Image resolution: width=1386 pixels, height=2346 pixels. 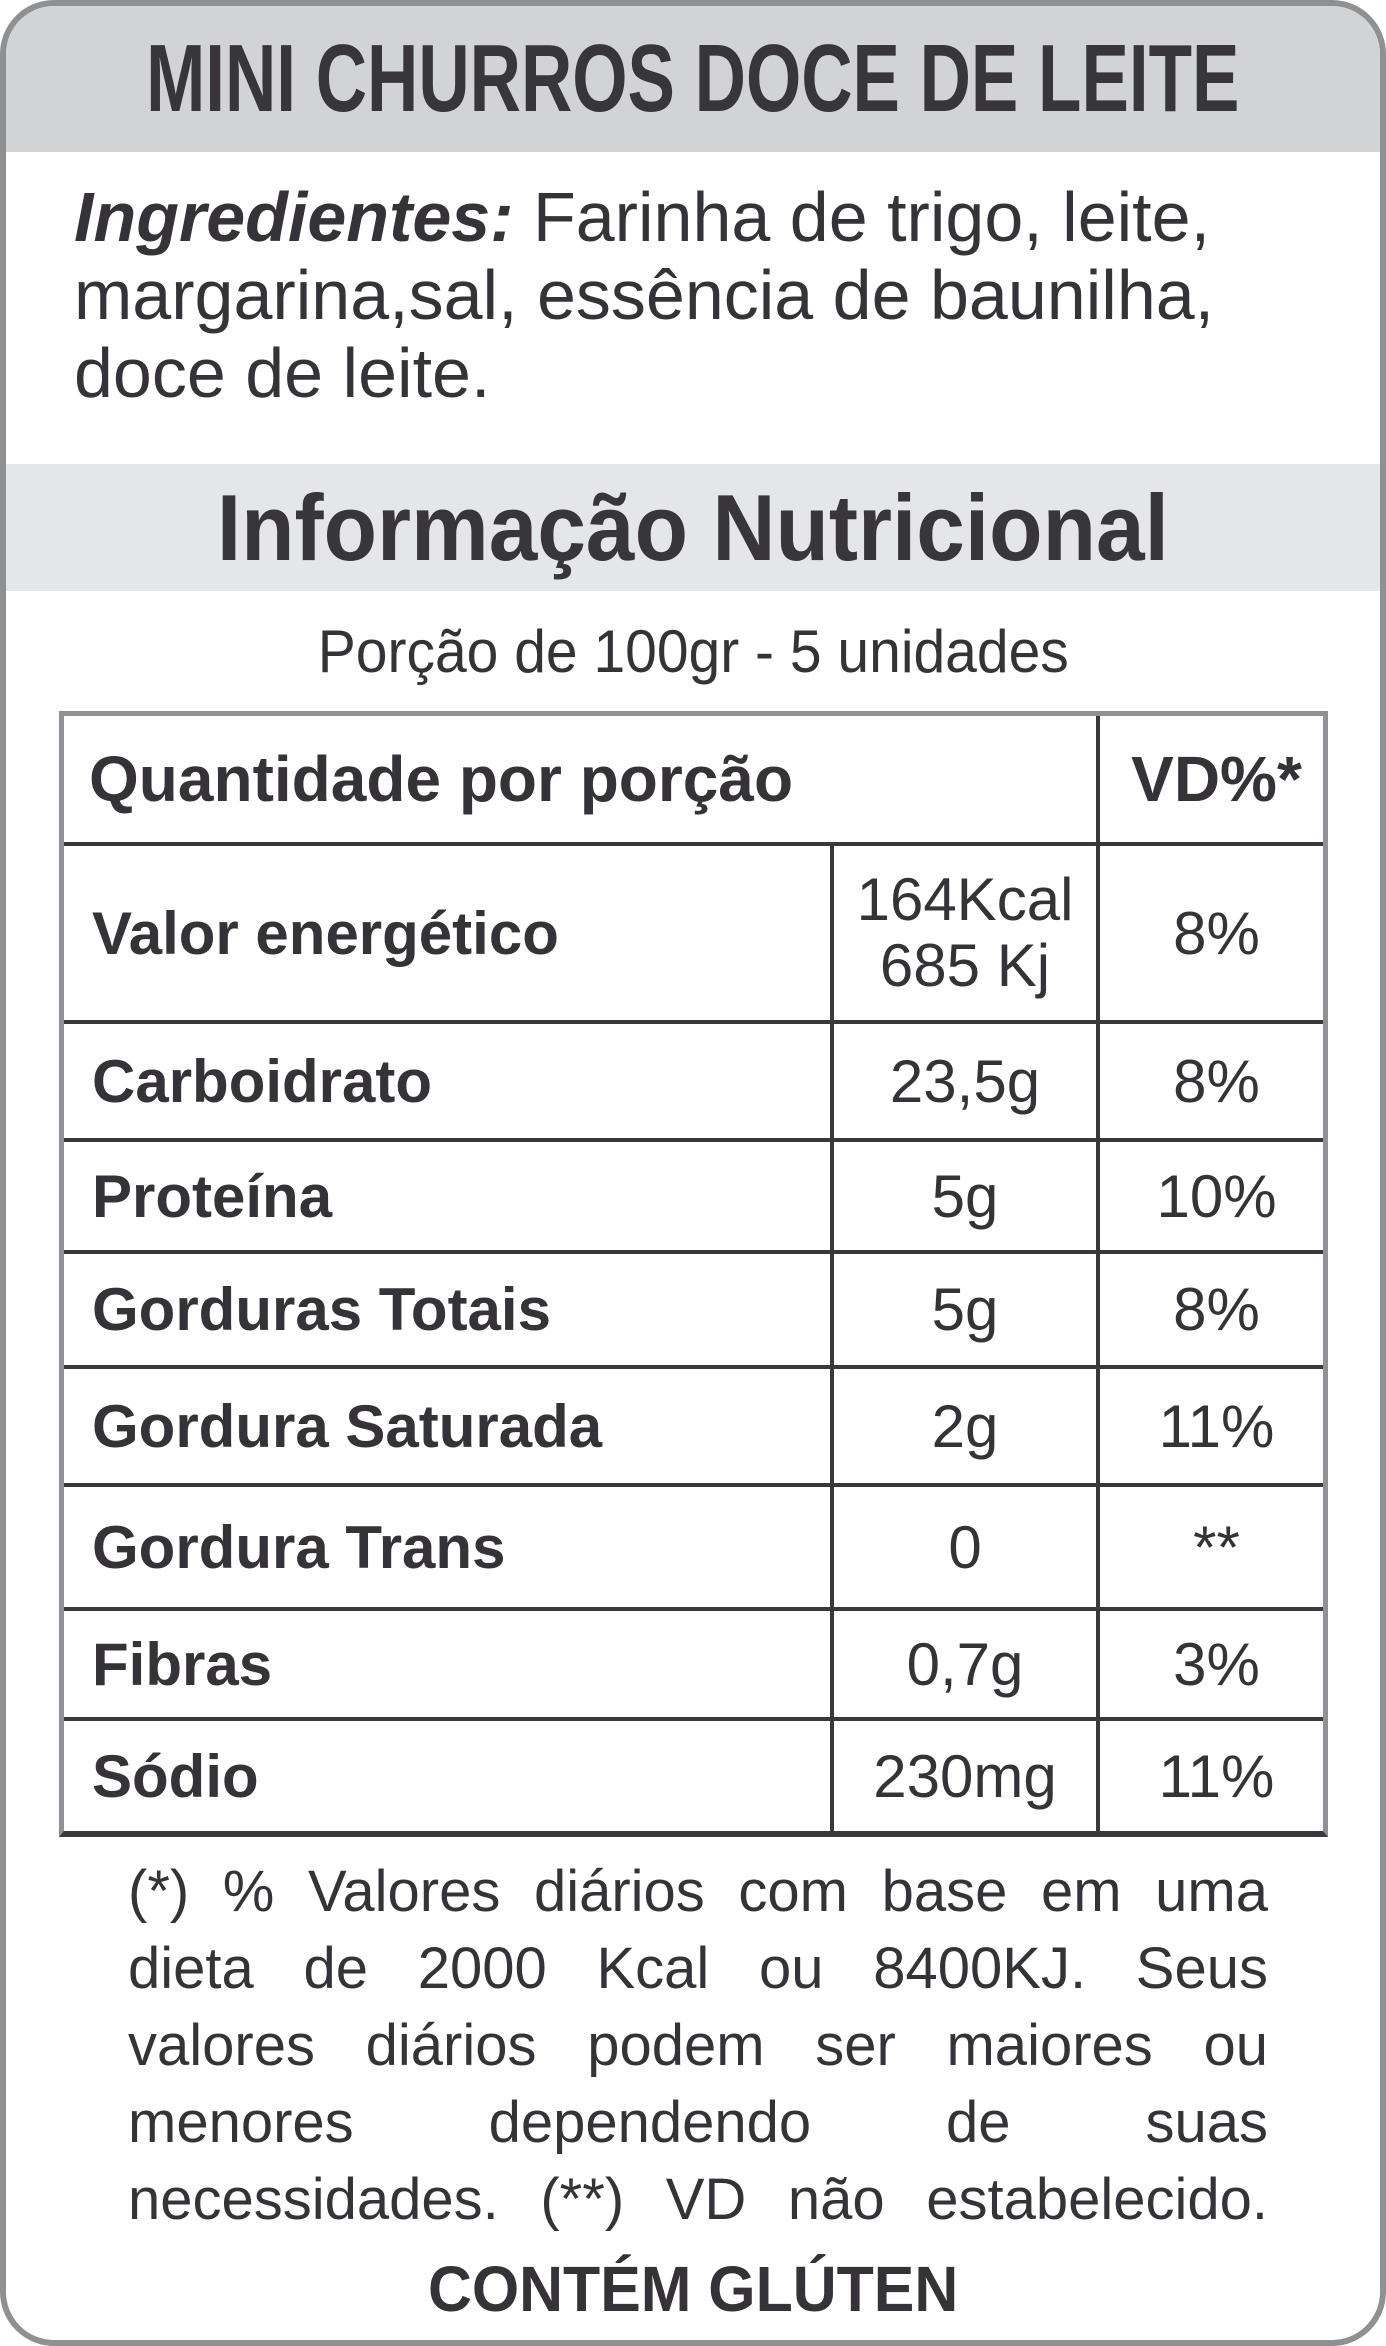 What do you see at coordinates (698, 2199) in the screenshot?
I see `footnote-line-5: necessidades. (**) VD não estabelecido.` at bounding box center [698, 2199].